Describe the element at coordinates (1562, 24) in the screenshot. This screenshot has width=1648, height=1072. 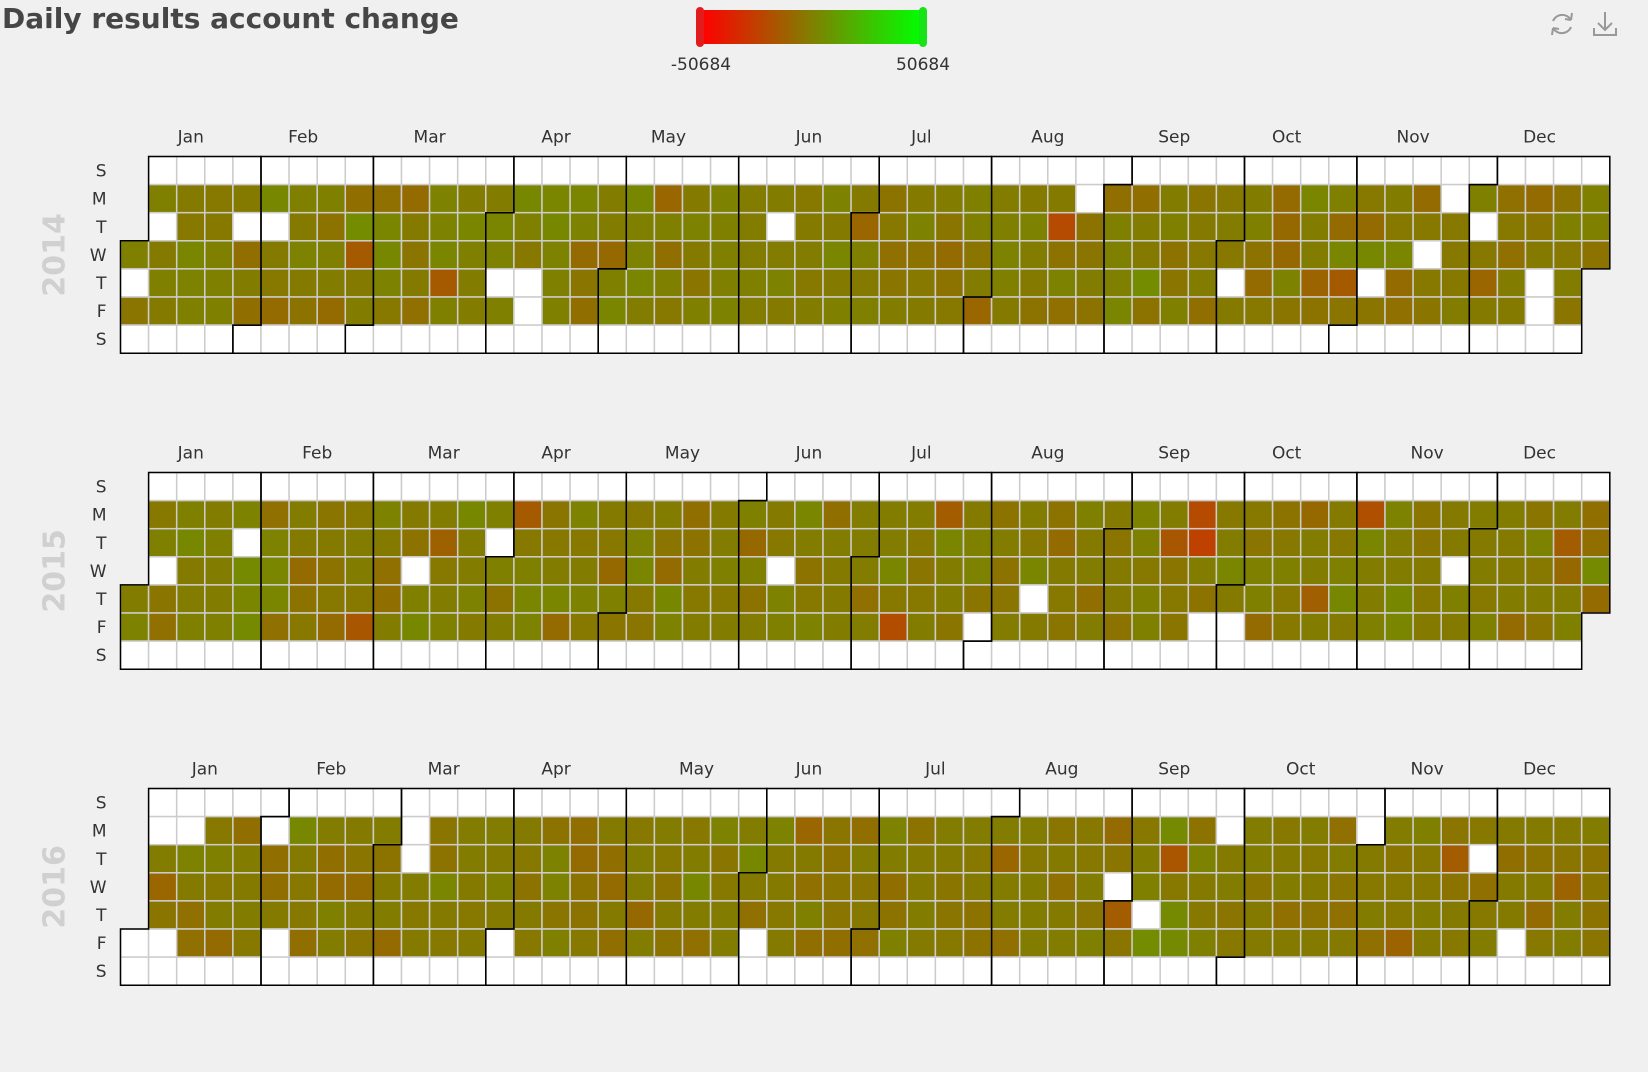
I see `restore-icon` at that location.